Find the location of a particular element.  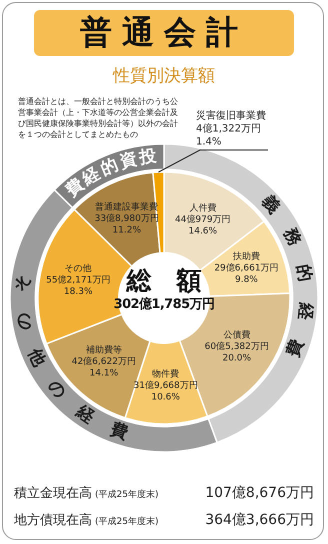

chart-subtitle: 性質別決算額 is located at coordinates (164, 76).